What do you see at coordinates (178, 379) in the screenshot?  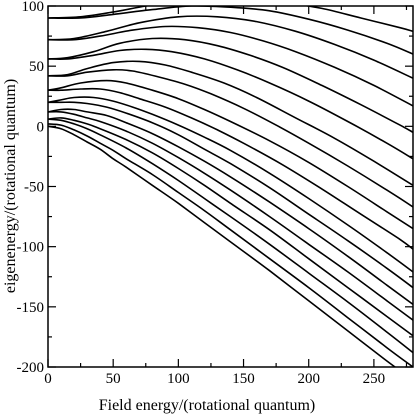 I see `x-tick-label: 100` at bounding box center [178, 379].